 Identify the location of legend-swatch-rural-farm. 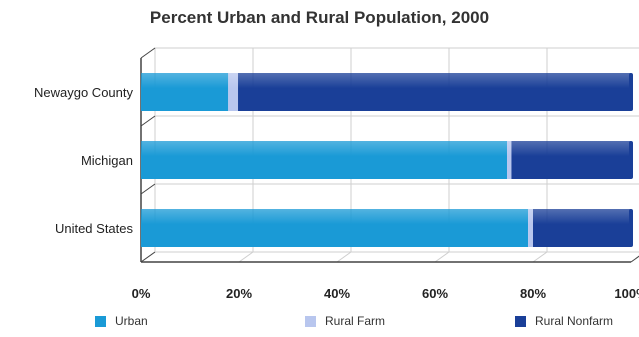
(310, 321).